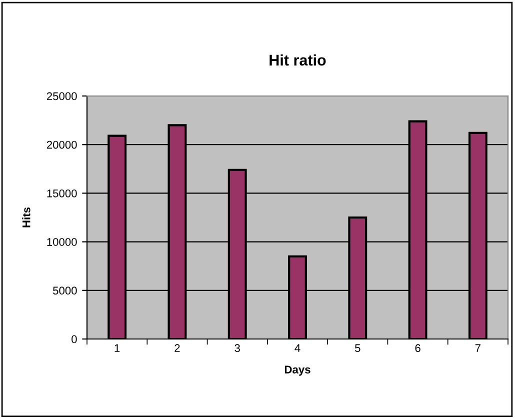  I want to click on y-tick-label: 25000, so click(61, 96).